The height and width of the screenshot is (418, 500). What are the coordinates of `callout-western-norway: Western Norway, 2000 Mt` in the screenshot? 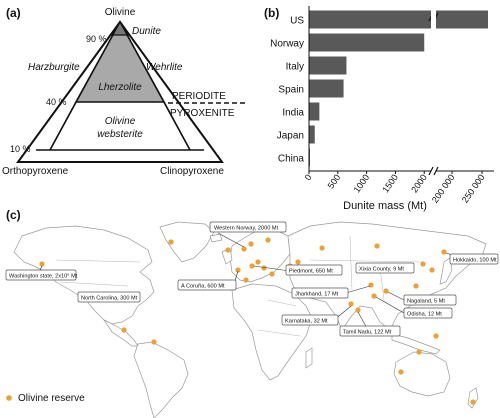 It's located at (248, 227).